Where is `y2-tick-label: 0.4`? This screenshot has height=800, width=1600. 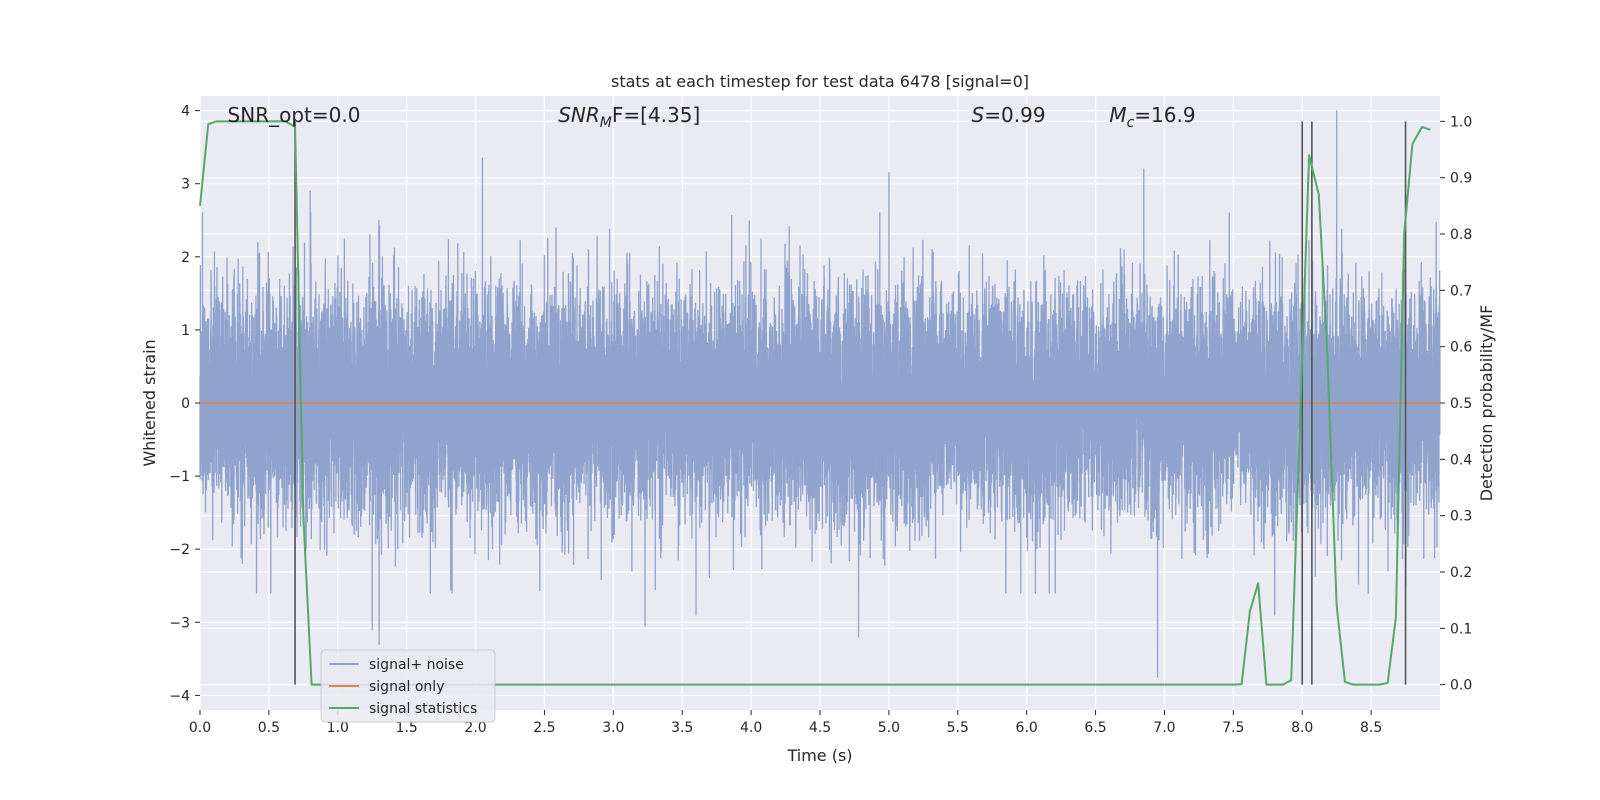
y2-tick-label: 0.4 is located at coordinates (1461, 460).